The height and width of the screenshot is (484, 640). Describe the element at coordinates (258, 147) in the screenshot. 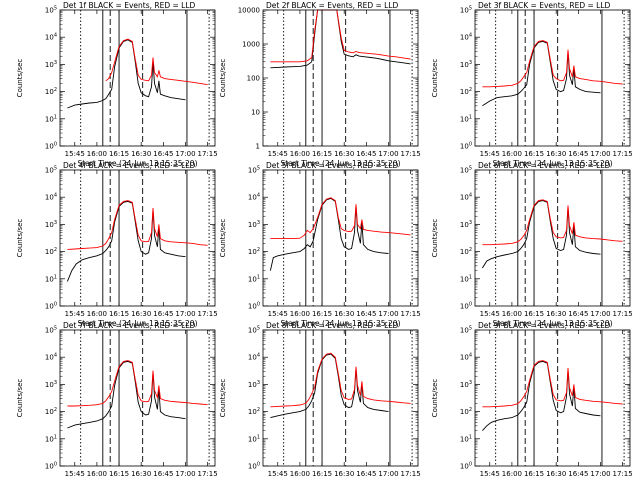

I see `y-tick-label: 1` at that location.